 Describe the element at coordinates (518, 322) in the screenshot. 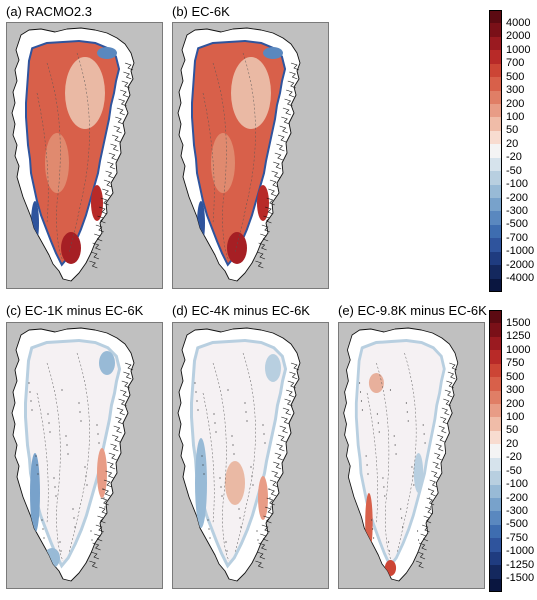

I see `colorbar-tick-label: 1500` at that location.